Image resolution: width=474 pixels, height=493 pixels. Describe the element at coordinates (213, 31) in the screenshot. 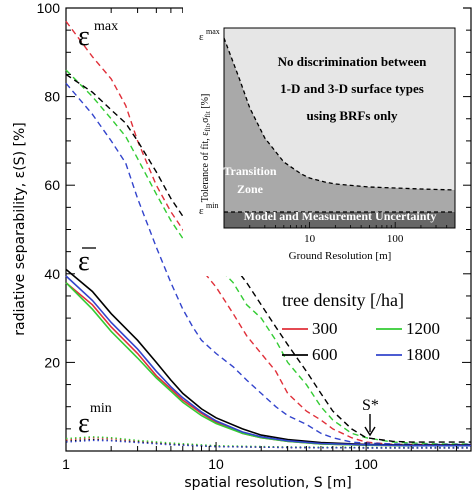

I see `inset-ytick-max-label: max` at that location.